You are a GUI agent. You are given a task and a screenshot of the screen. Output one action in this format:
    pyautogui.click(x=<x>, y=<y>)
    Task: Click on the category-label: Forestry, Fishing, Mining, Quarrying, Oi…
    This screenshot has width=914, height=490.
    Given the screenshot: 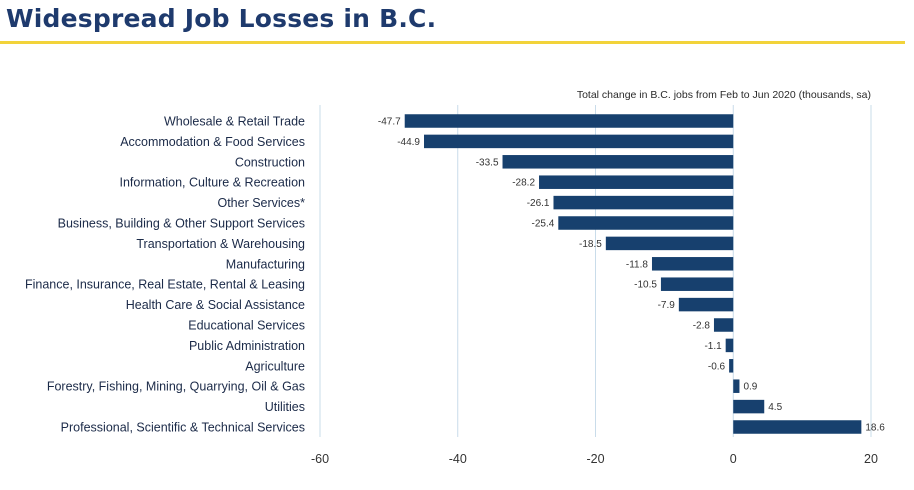 What is the action you would take?
    pyautogui.click(x=176, y=387)
    